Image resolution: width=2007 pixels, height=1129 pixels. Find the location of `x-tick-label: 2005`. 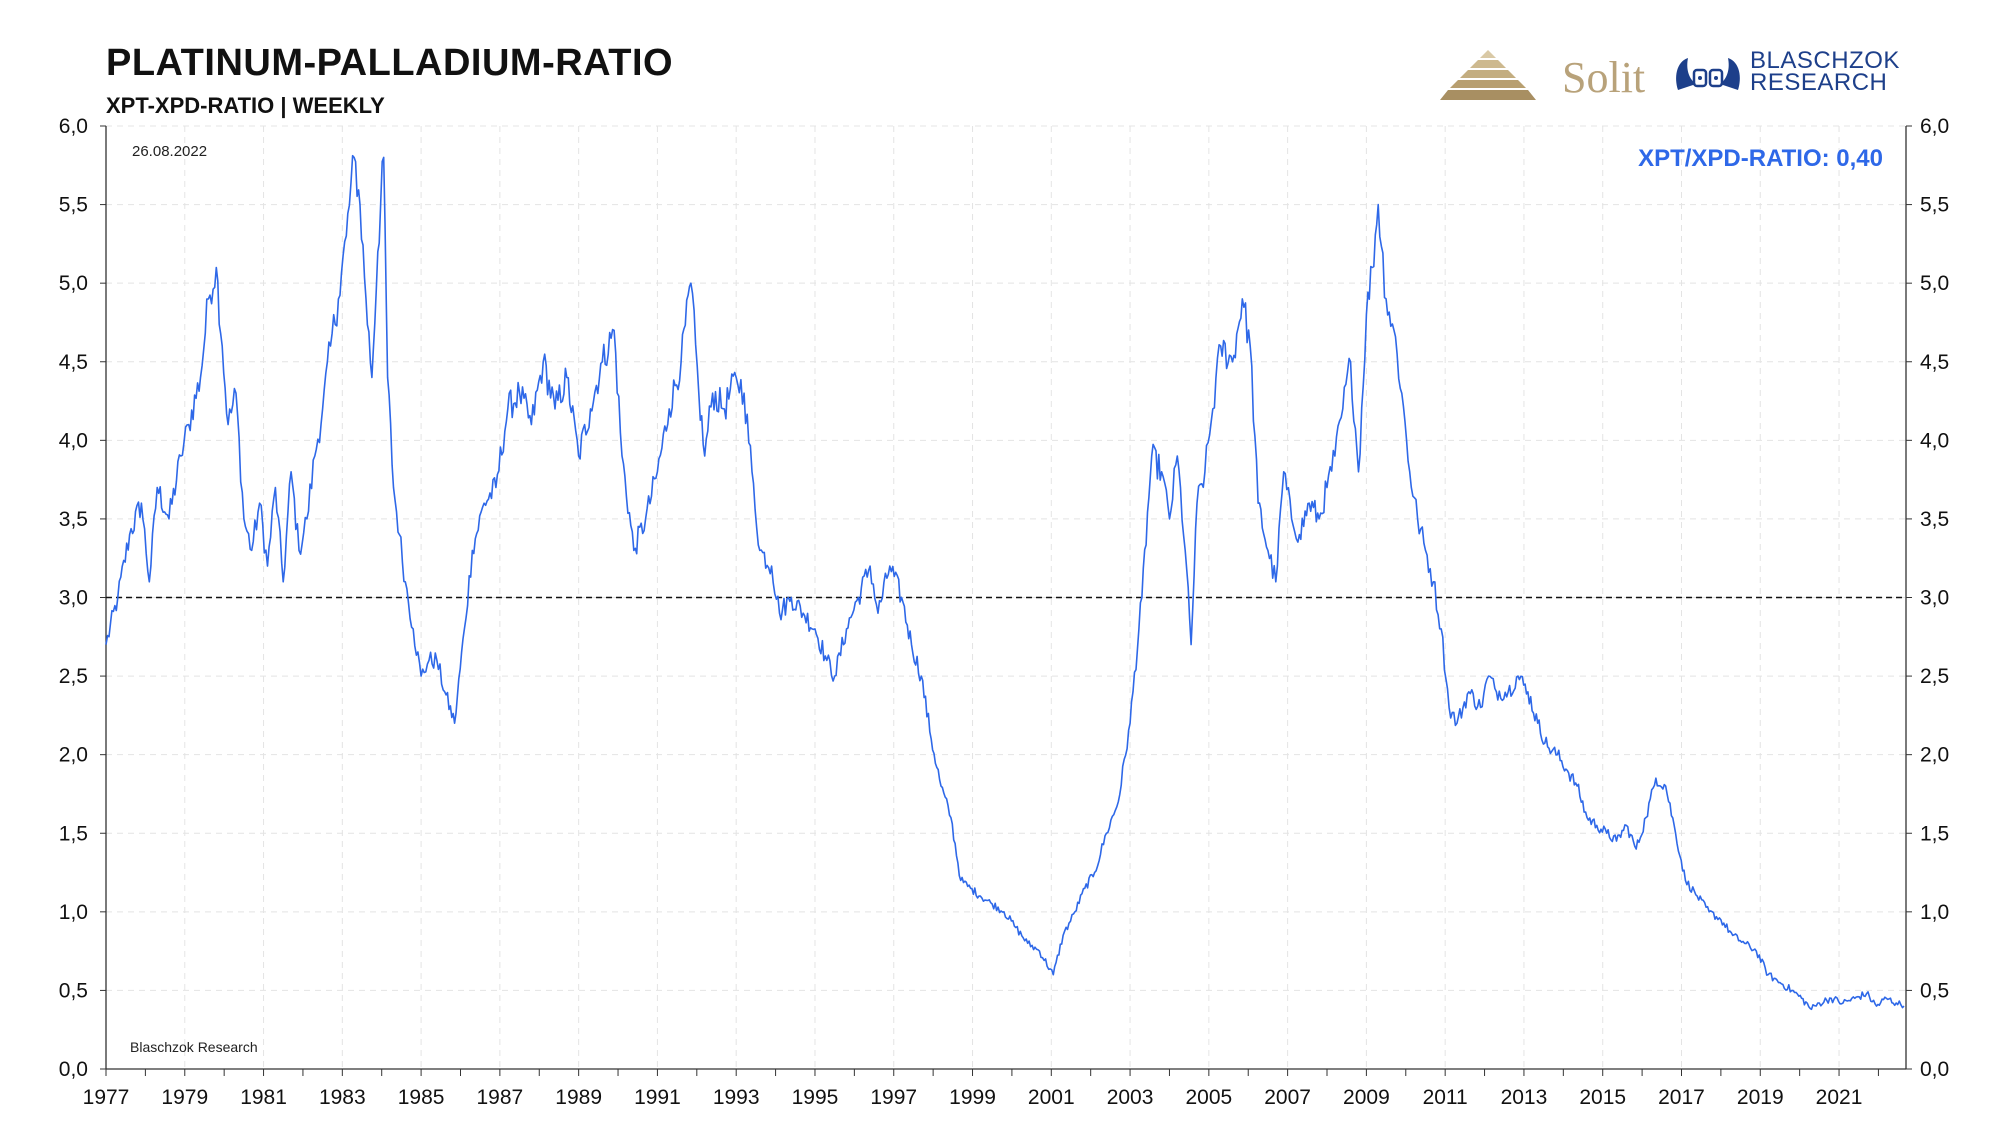

x-tick-label: 2005 is located at coordinates (1208, 1097).